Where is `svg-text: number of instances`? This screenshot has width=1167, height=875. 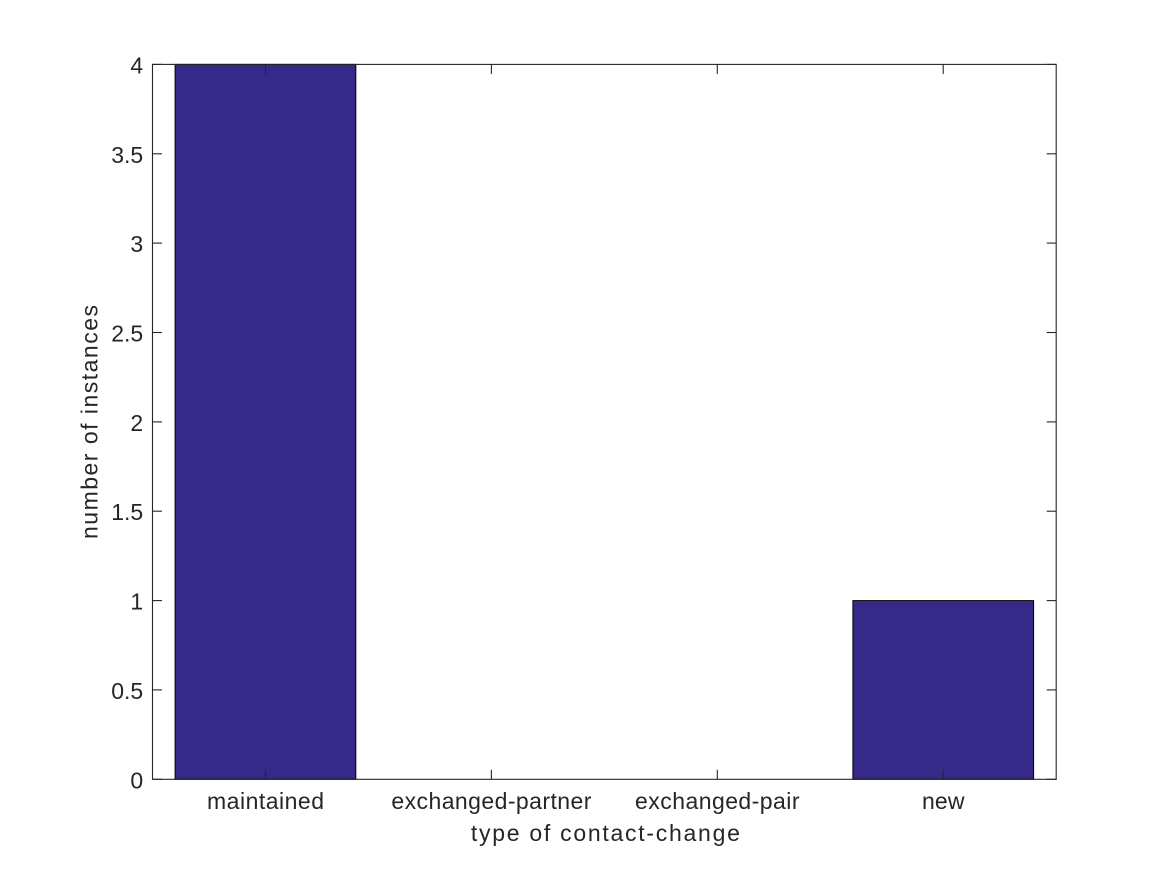
svg-text: number of instances is located at coordinates (90, 422).